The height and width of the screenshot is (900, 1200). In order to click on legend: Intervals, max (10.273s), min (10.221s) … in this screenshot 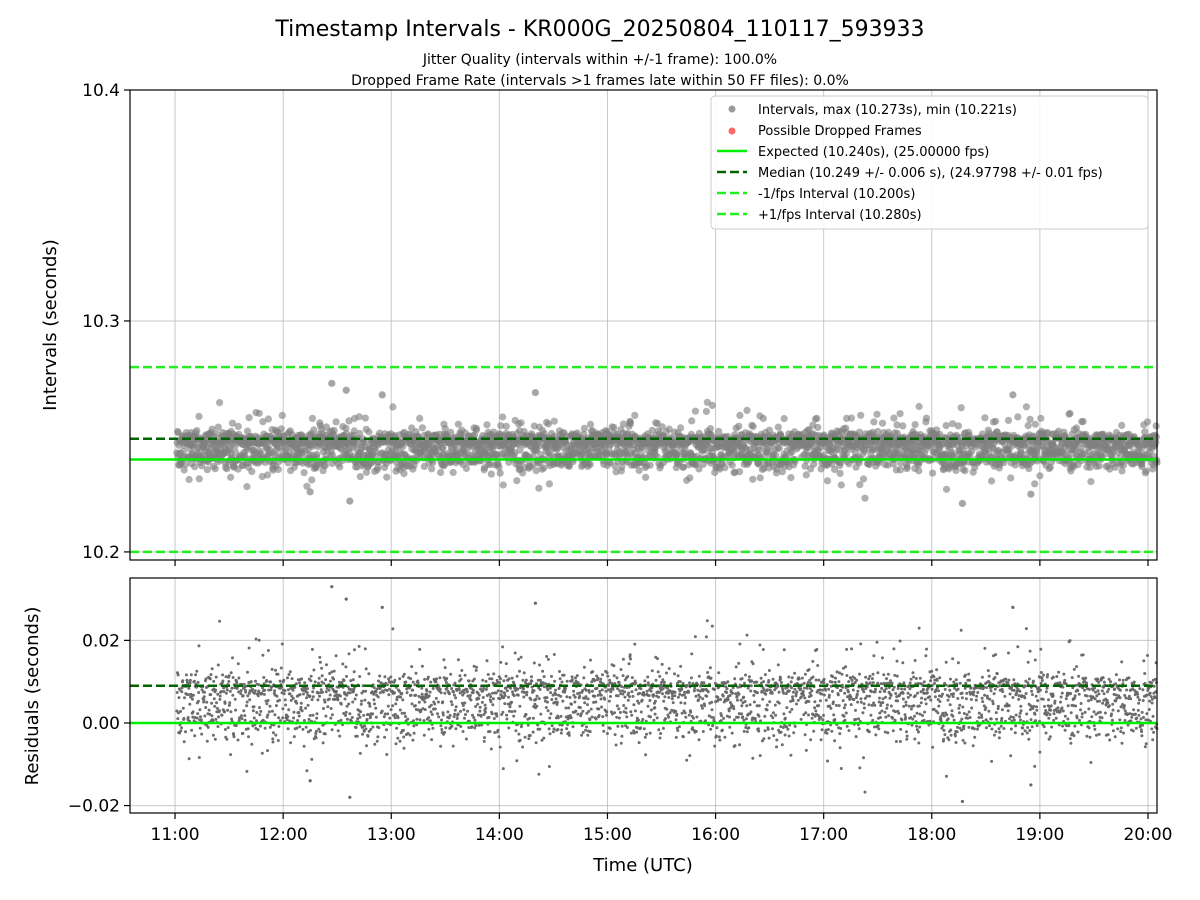, I will do `click(929, 162)`.